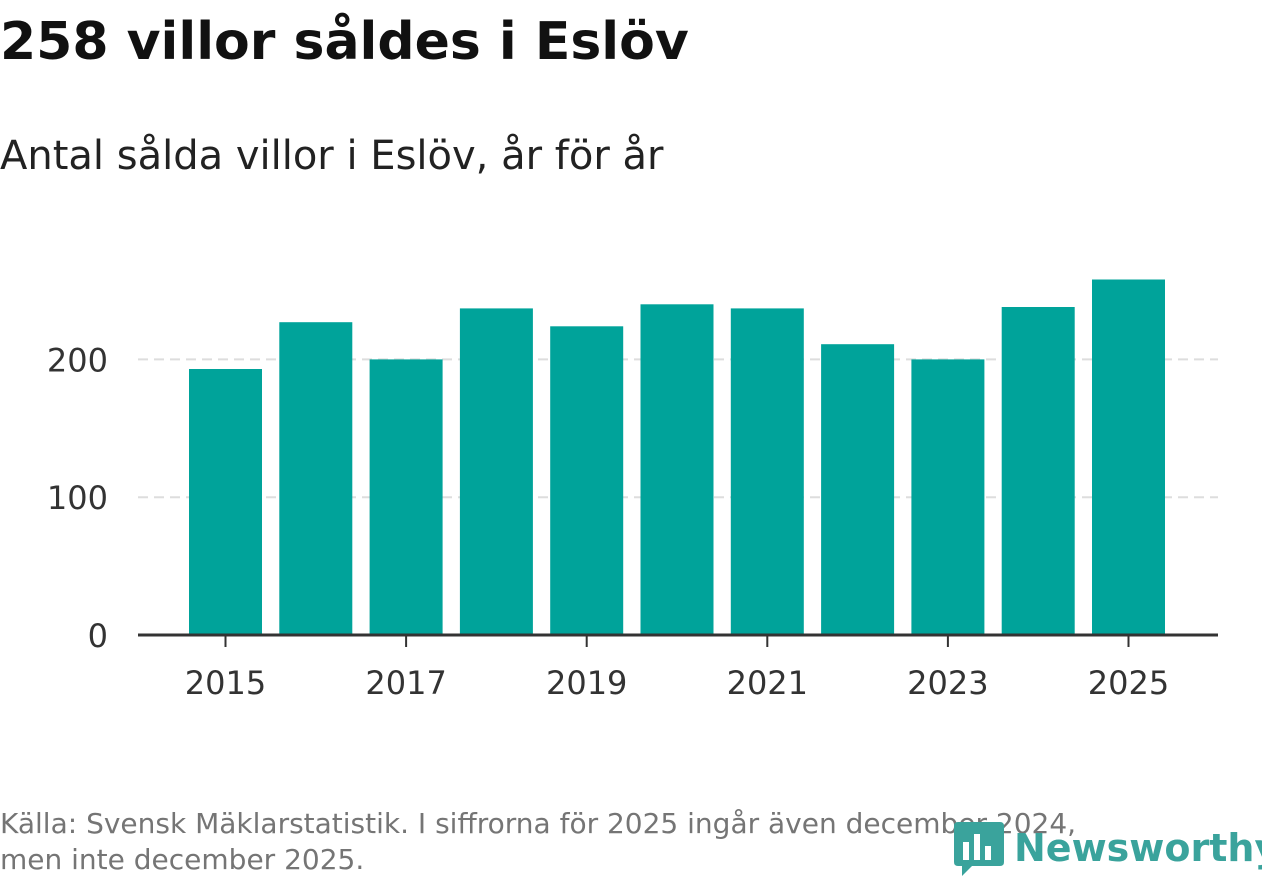 The image size is (1262, 879). Describe the element at coordinates (677, 683) in the screenshot. I see `x-axis-labels: 2015 2017 2019 2021 2023 2025` at that location.